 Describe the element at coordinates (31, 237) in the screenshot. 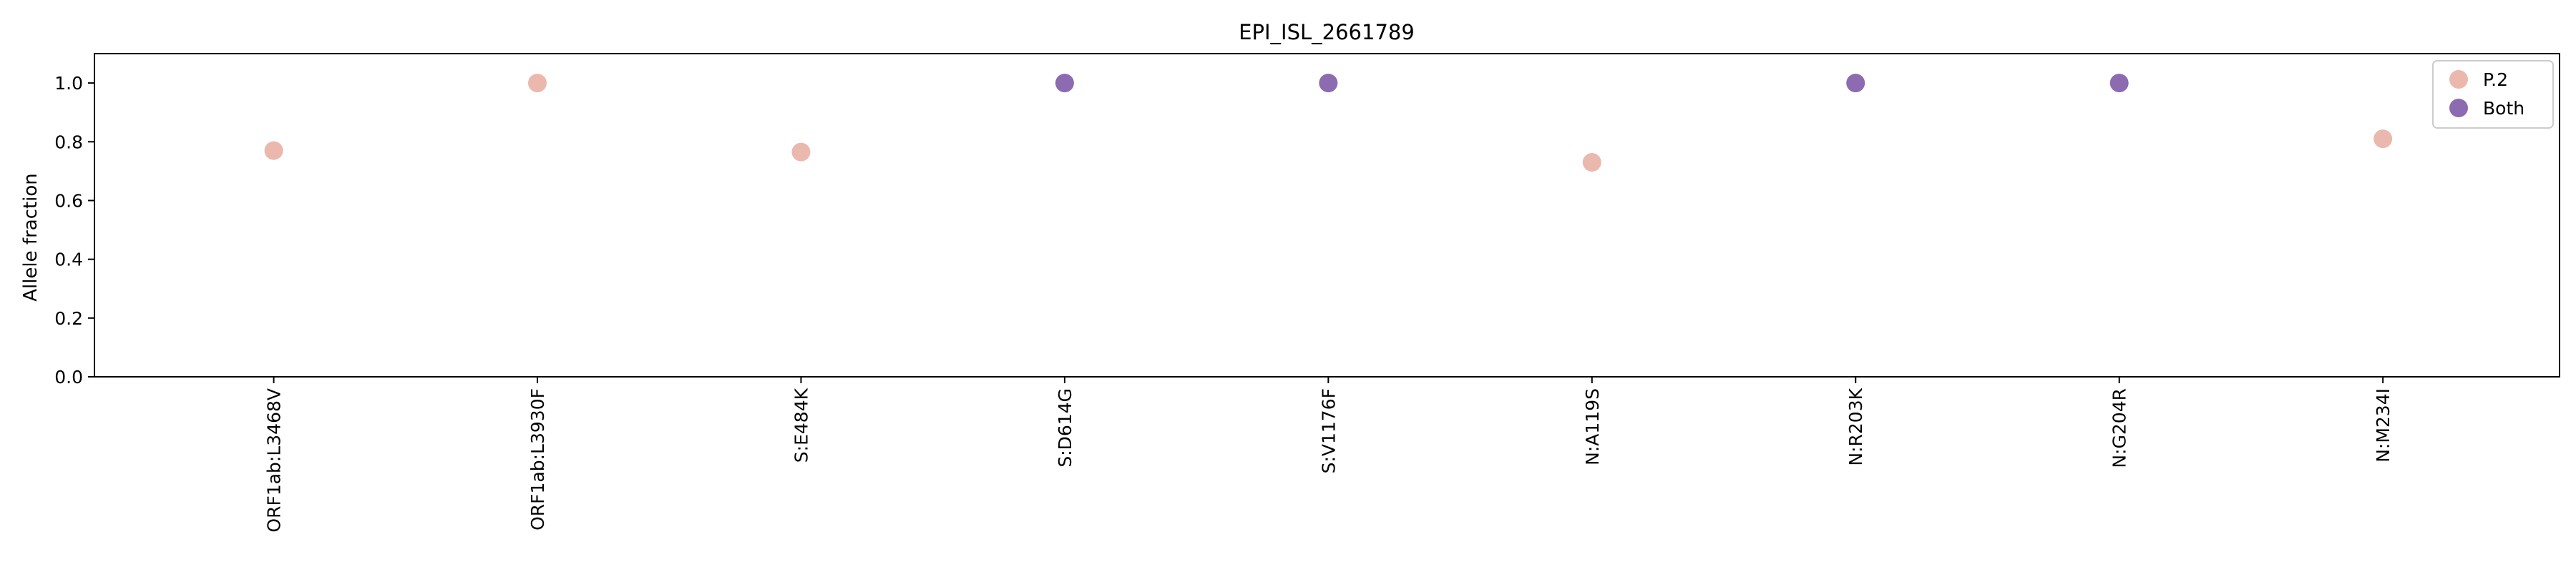

I see `y-axis-label: Allele fraction` at that location.